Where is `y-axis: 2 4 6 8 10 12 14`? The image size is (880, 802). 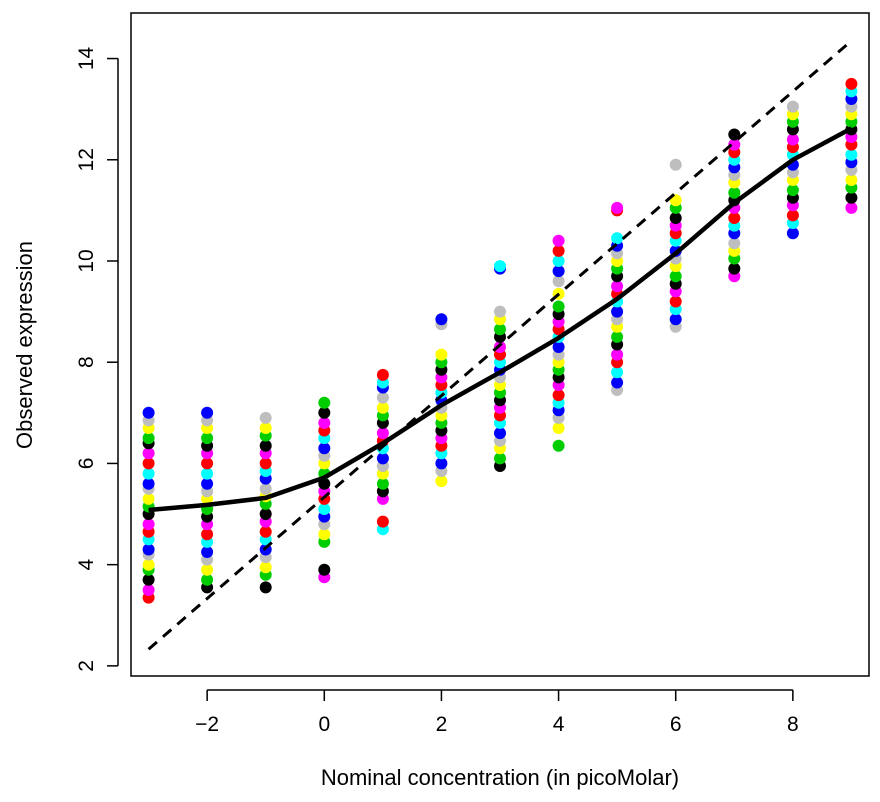 y-axis: 2 4 6 8 10 12 14 is located at coordinates (97, 359).